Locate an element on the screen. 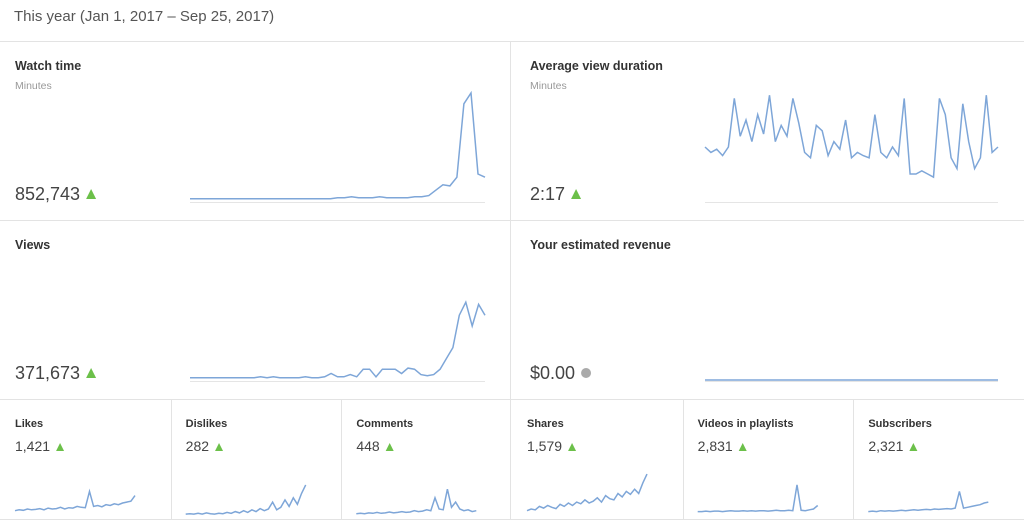 Image resolution: width=1024 pixels, height=527 pixels. trend-flat-icon is located at coordinates (586, 373).